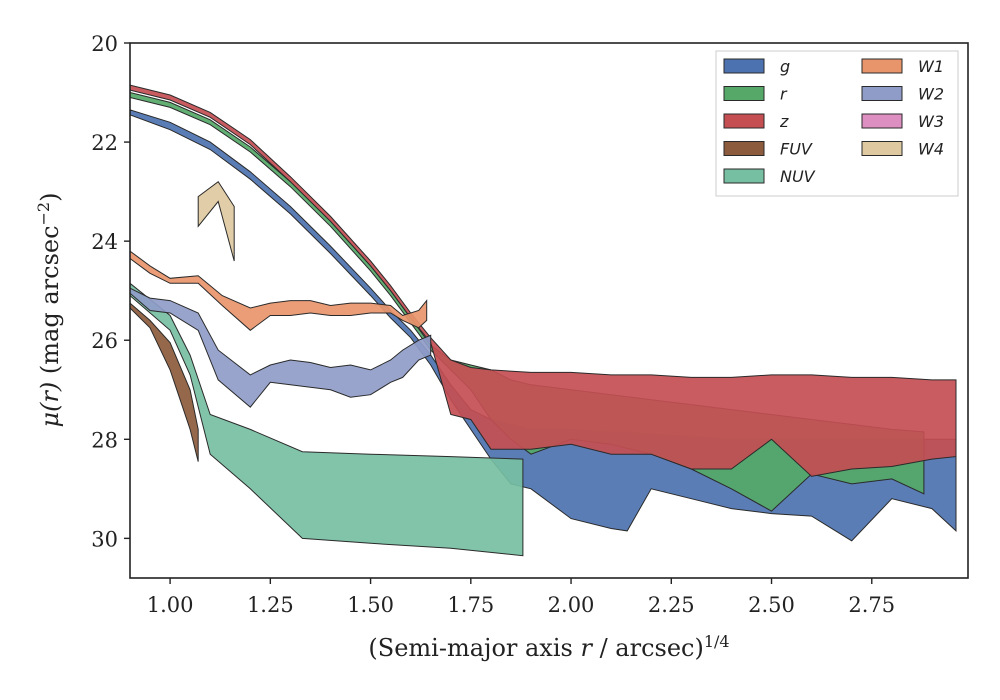 This screenshot has height=700, width=1000. I want to click on legend-swatch-w1, so click(882, 66).